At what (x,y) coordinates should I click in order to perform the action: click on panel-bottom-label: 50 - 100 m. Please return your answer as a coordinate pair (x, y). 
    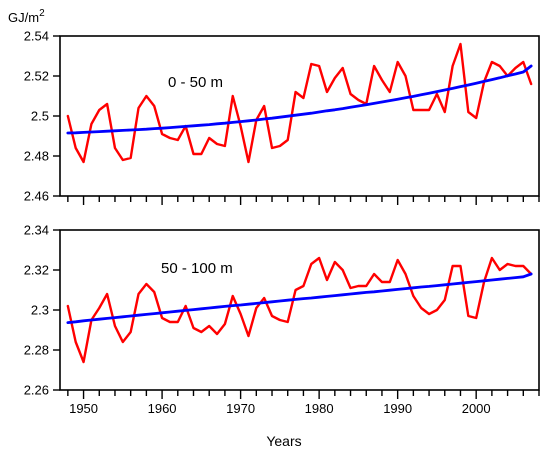
    Looking at the image, I should click on (197, 268).